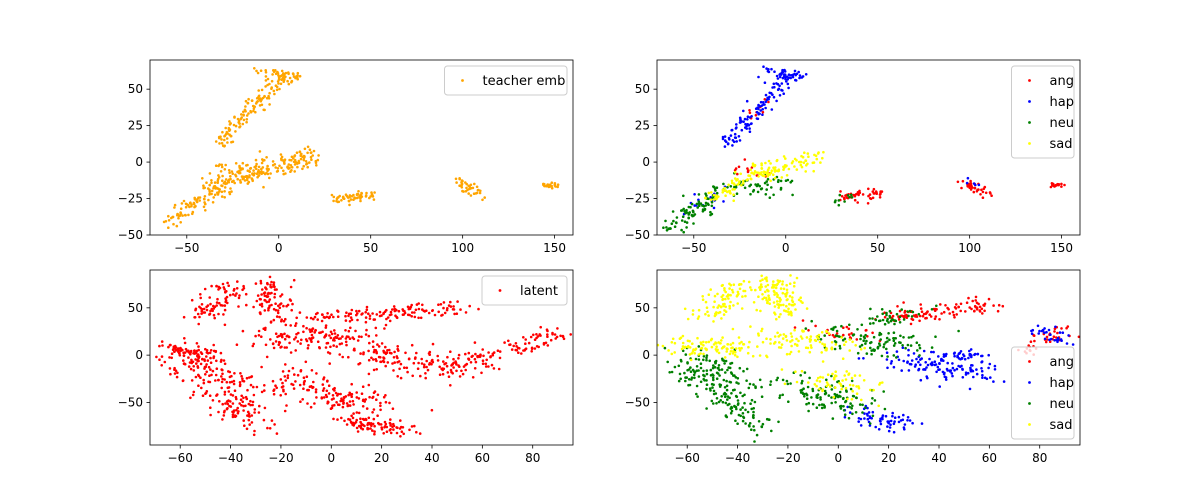  What do you see at coordinates (361, 357) in the screenshot?
I see `axes-frame` at bounding box center [361, 357].